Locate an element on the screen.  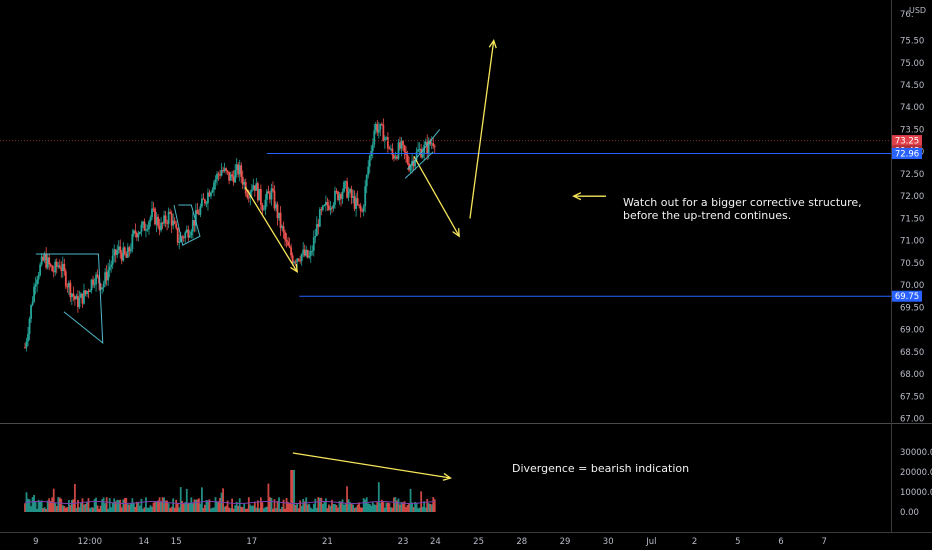
time-tick-label: 17 is located at coordinates (251, 542).